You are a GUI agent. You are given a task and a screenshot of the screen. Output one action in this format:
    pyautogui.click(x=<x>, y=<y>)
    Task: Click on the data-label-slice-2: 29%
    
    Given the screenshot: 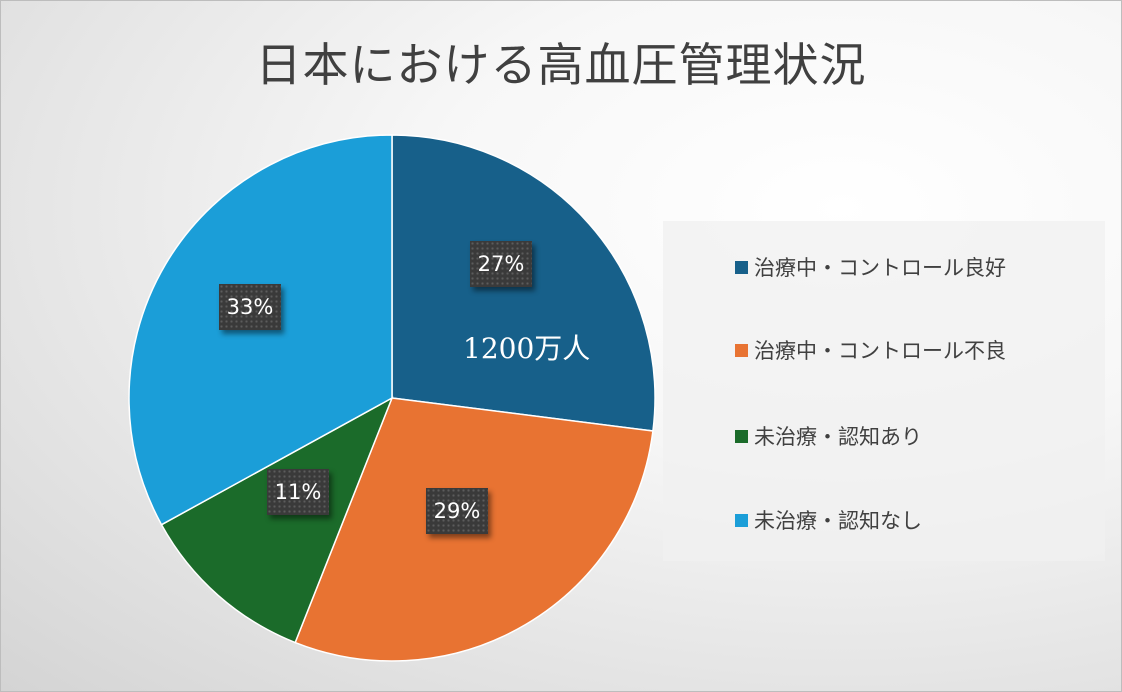 What is the action you would take?
    pyautogui.click(x=457, y=511)
    